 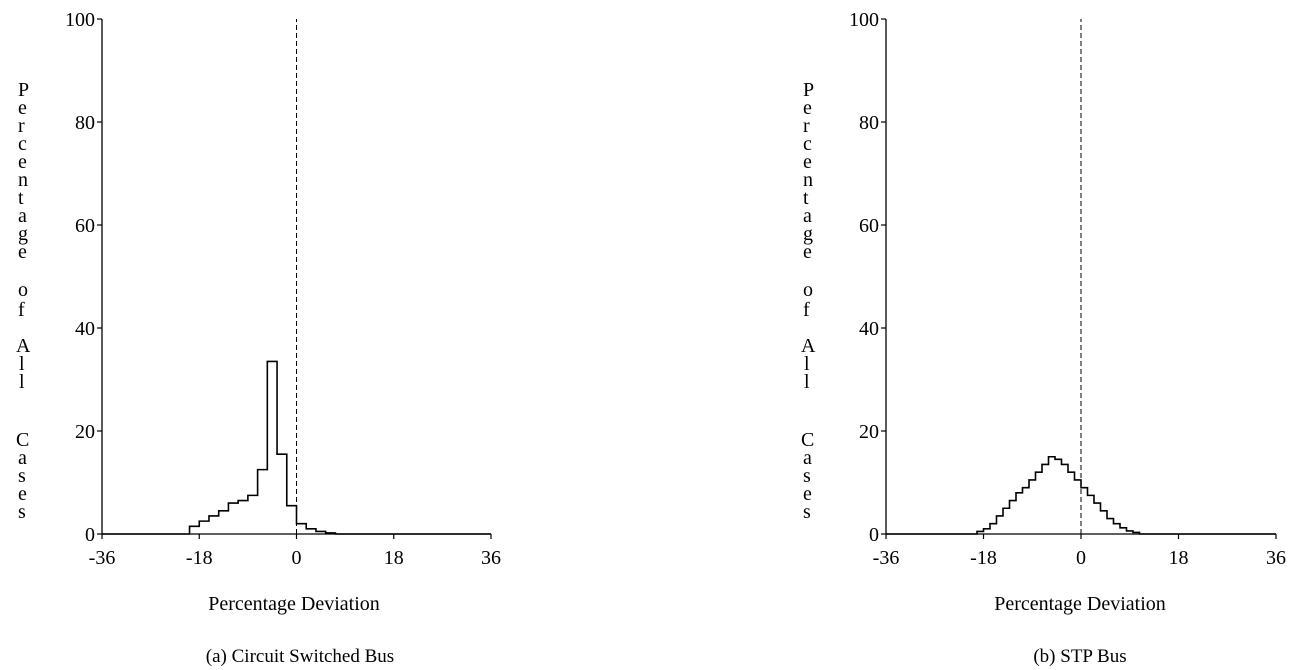 I want to click on y-tick-label: 40, so click(x=869, y=329).